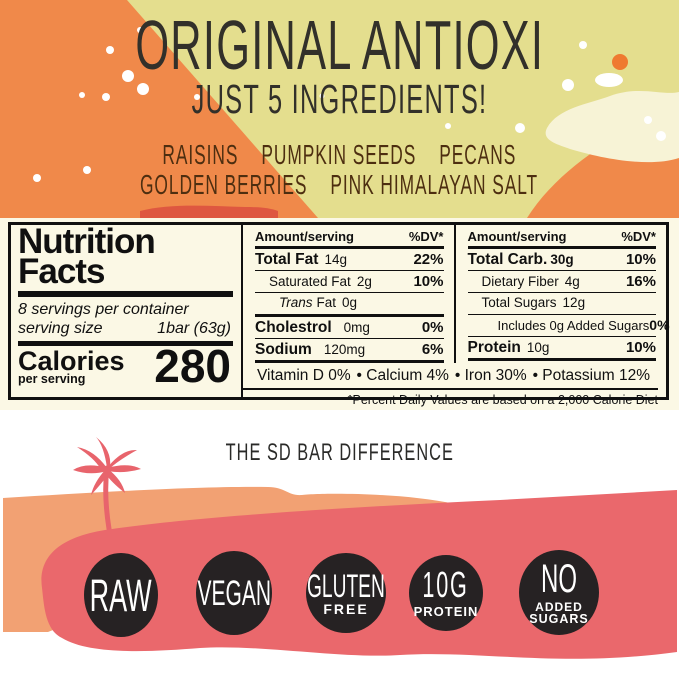 This screenshot has height=679, width=679. I want to click on badge-10g-label: 10G, so click(446, 585).